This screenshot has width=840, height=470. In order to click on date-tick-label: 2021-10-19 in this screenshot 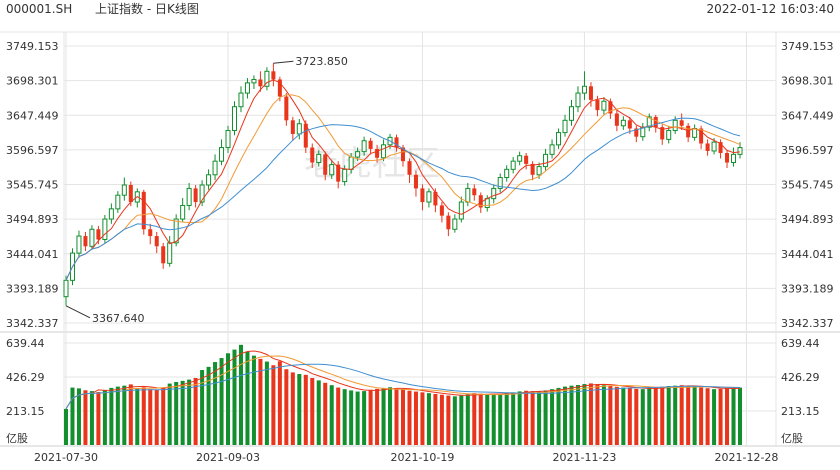, I will do `click(422, 457)`.